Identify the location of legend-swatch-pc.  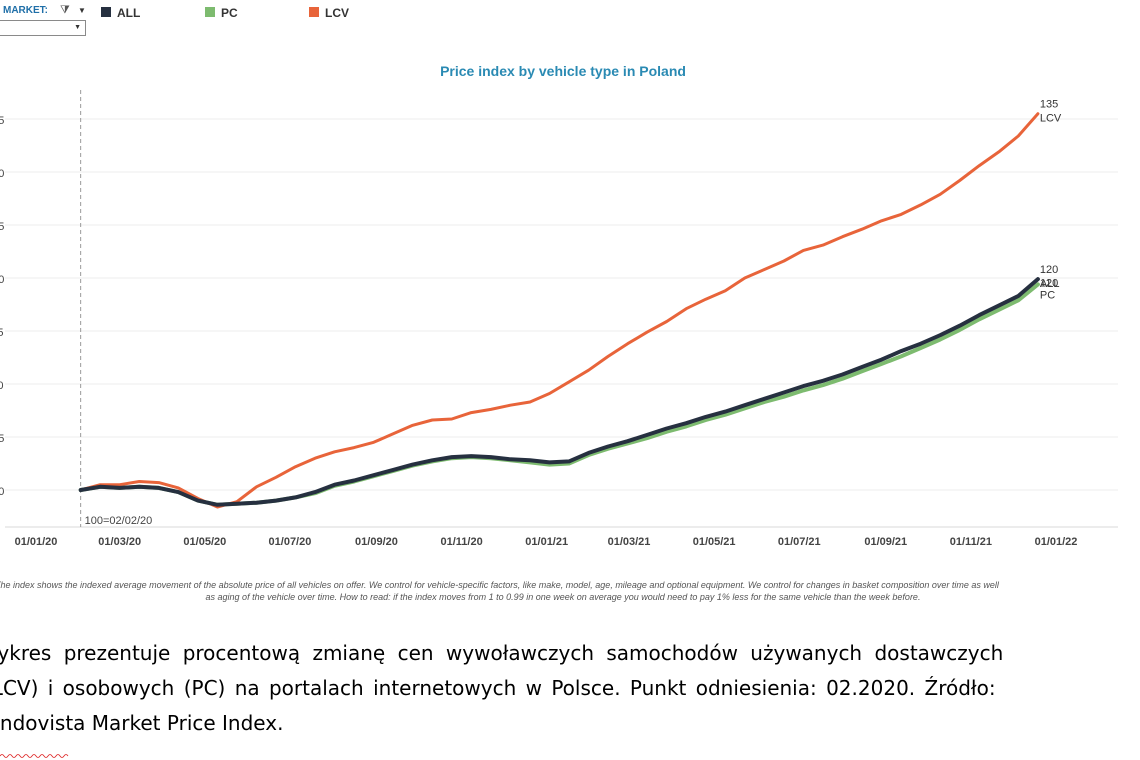
(210, 12).